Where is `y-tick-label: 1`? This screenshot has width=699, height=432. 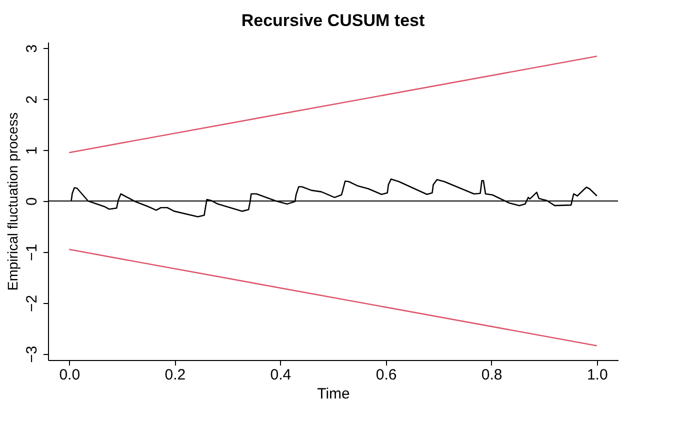
y-tick-label: 1 is located at coordinates (32, 150).